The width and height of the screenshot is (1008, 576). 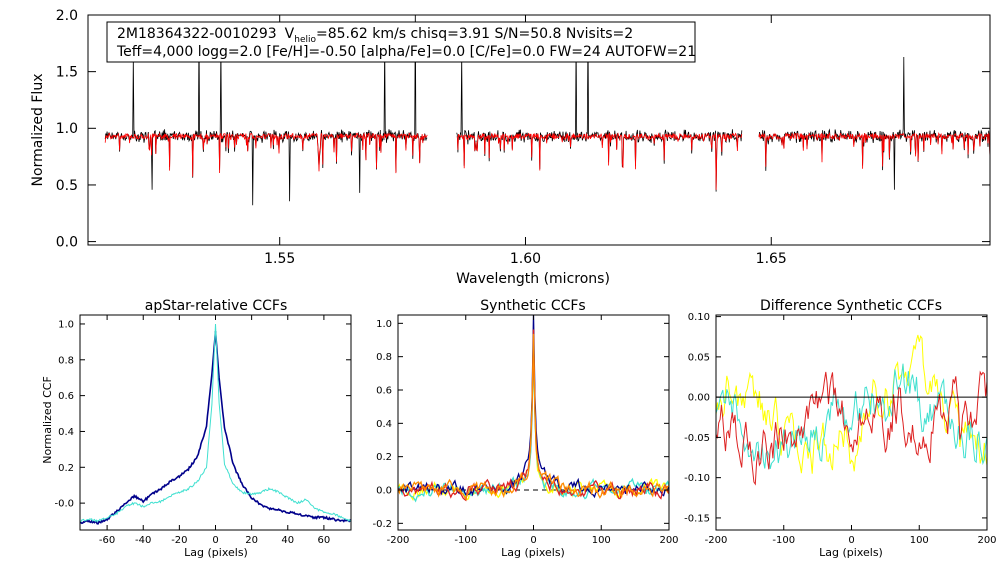 What do you see at coordinates (533, 552) in the screenshot?
I see `synthetic-ccf-x-axis-label: Lag (pixels)` at bounding box center [533, 552].